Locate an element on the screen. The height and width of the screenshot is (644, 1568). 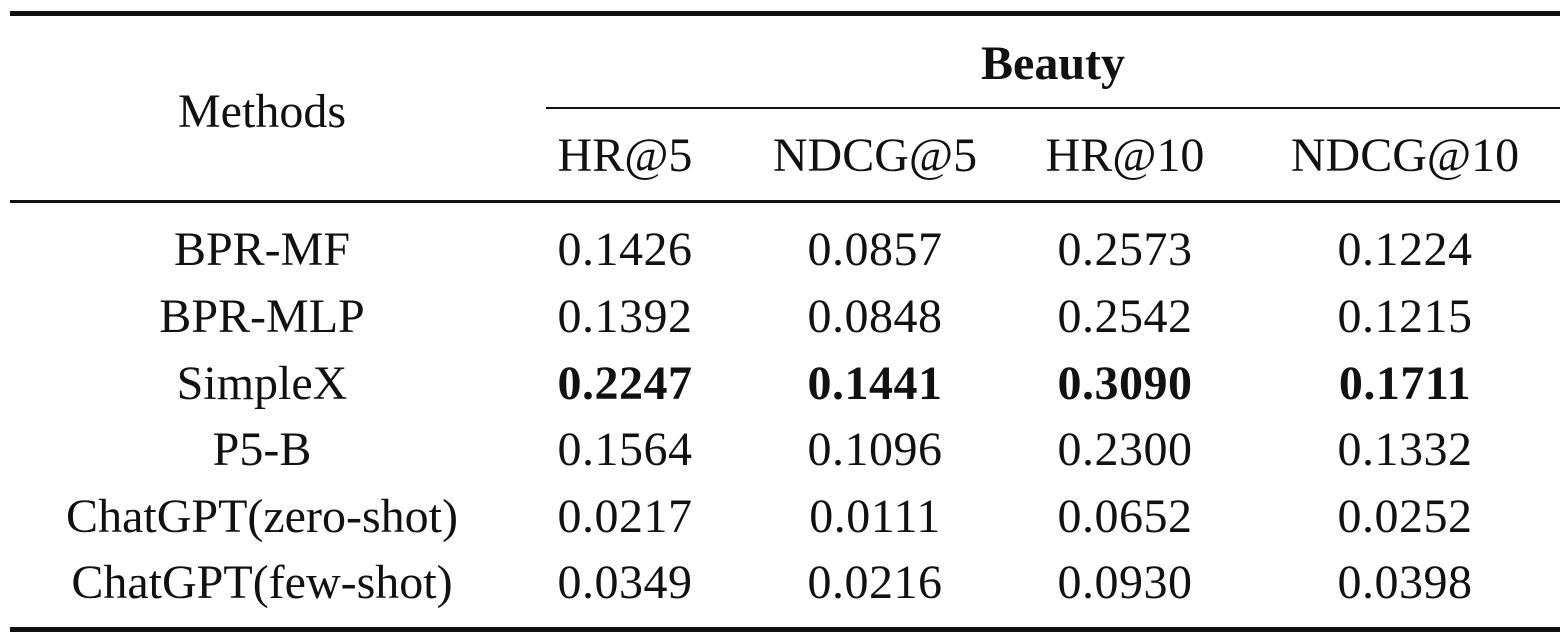
top-rule is located at coordinates (785, 13).